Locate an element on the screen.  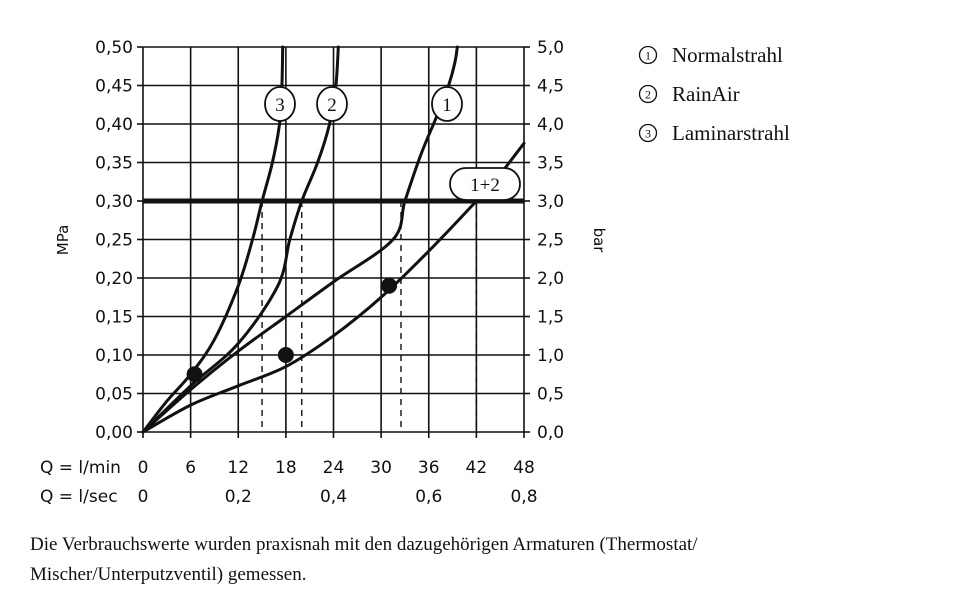
x-tick-label-lsec: 0 is located at coordinates (143, 497).